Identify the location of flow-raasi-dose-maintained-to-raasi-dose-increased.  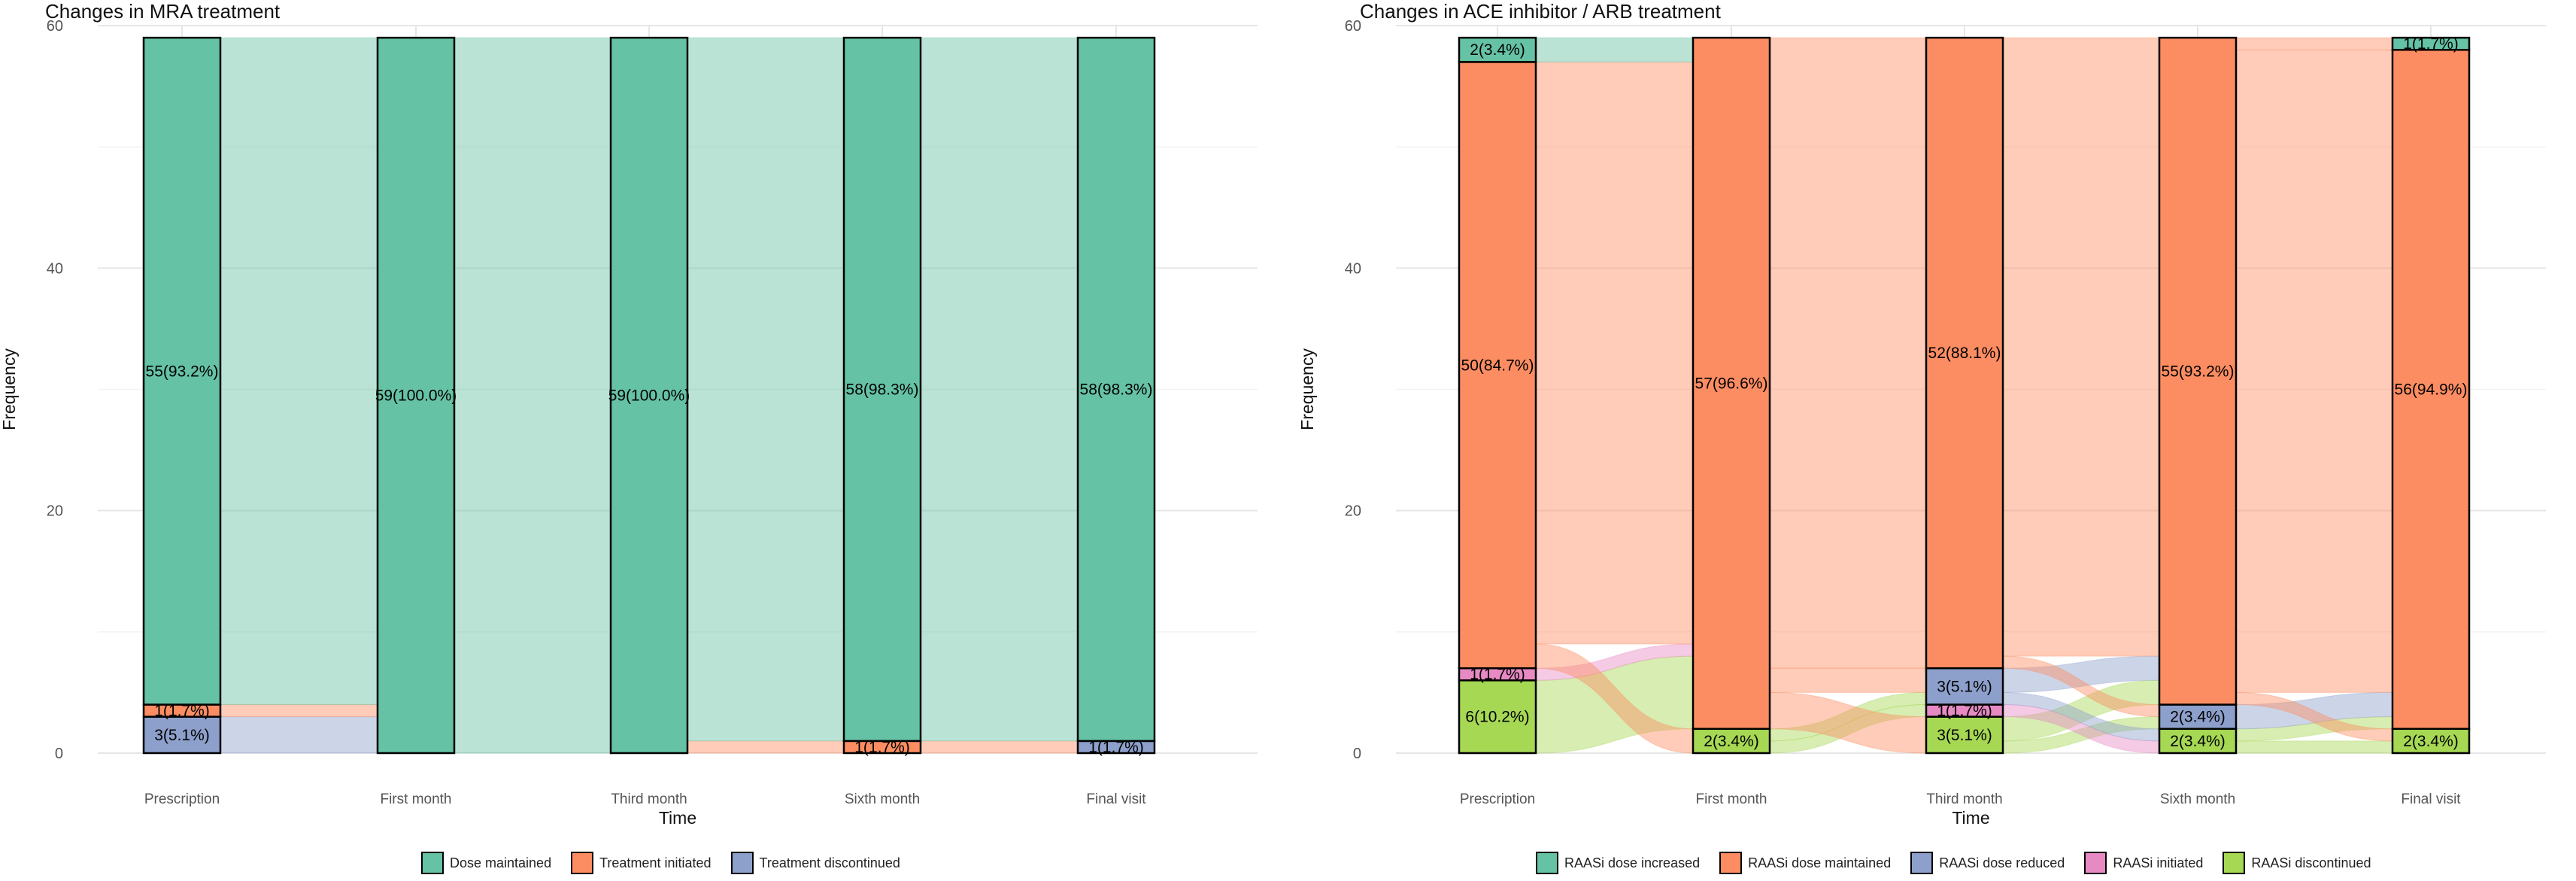
(2314, 43).